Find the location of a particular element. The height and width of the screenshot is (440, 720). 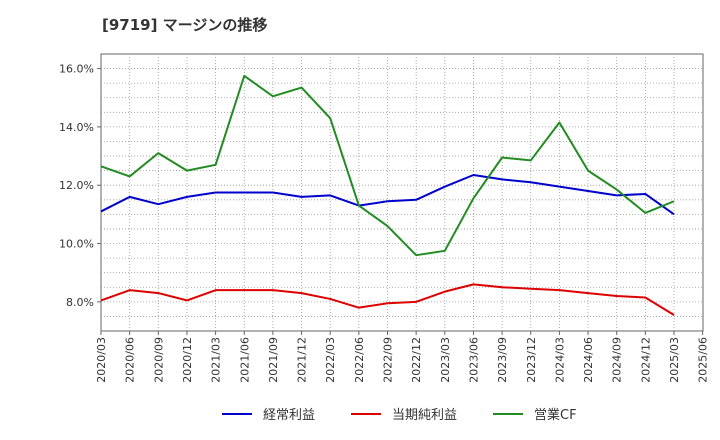

chart-title: [9719] マージンの推移 is located at coordinates (185, 25).